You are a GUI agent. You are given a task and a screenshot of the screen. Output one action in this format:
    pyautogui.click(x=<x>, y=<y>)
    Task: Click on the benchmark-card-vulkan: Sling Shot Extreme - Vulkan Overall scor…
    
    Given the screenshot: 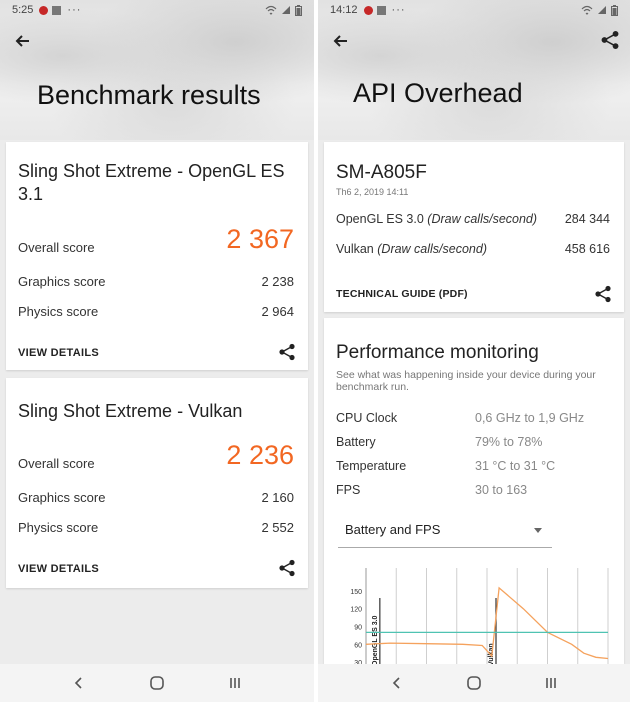 What is the action you would take?
    pyautogui.click(x=157, y=483)
    